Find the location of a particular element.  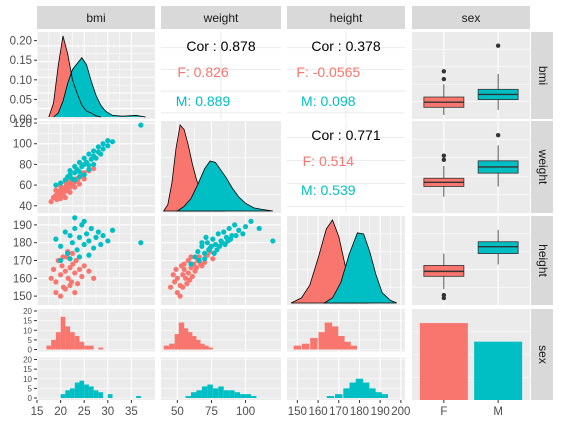

corr-overall-label: Cor : 0.878 is located at coordinates (220, 46).